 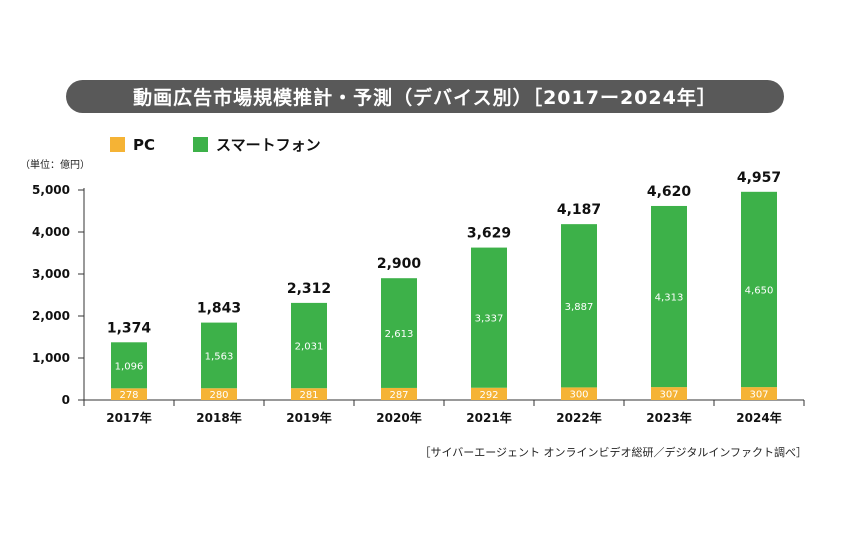 I want to click on legend-label-pc: PC, so click(x=144, y=144).